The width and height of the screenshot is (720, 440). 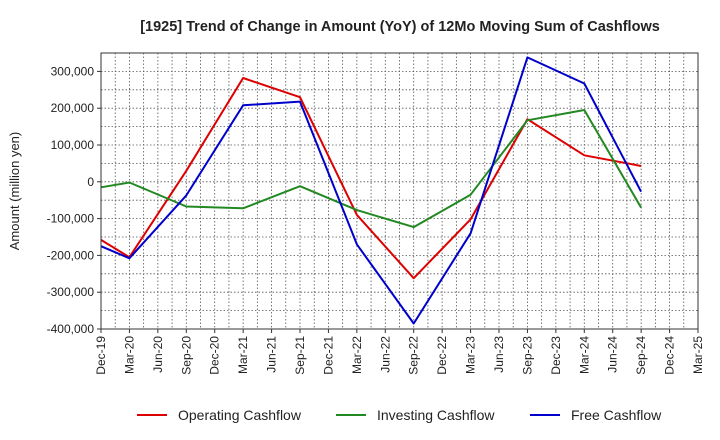 What do you see at coordinates (272, 354) in the screenshot?
I see `x-tick-label: Jun-21` at bounding box center [272, 354].